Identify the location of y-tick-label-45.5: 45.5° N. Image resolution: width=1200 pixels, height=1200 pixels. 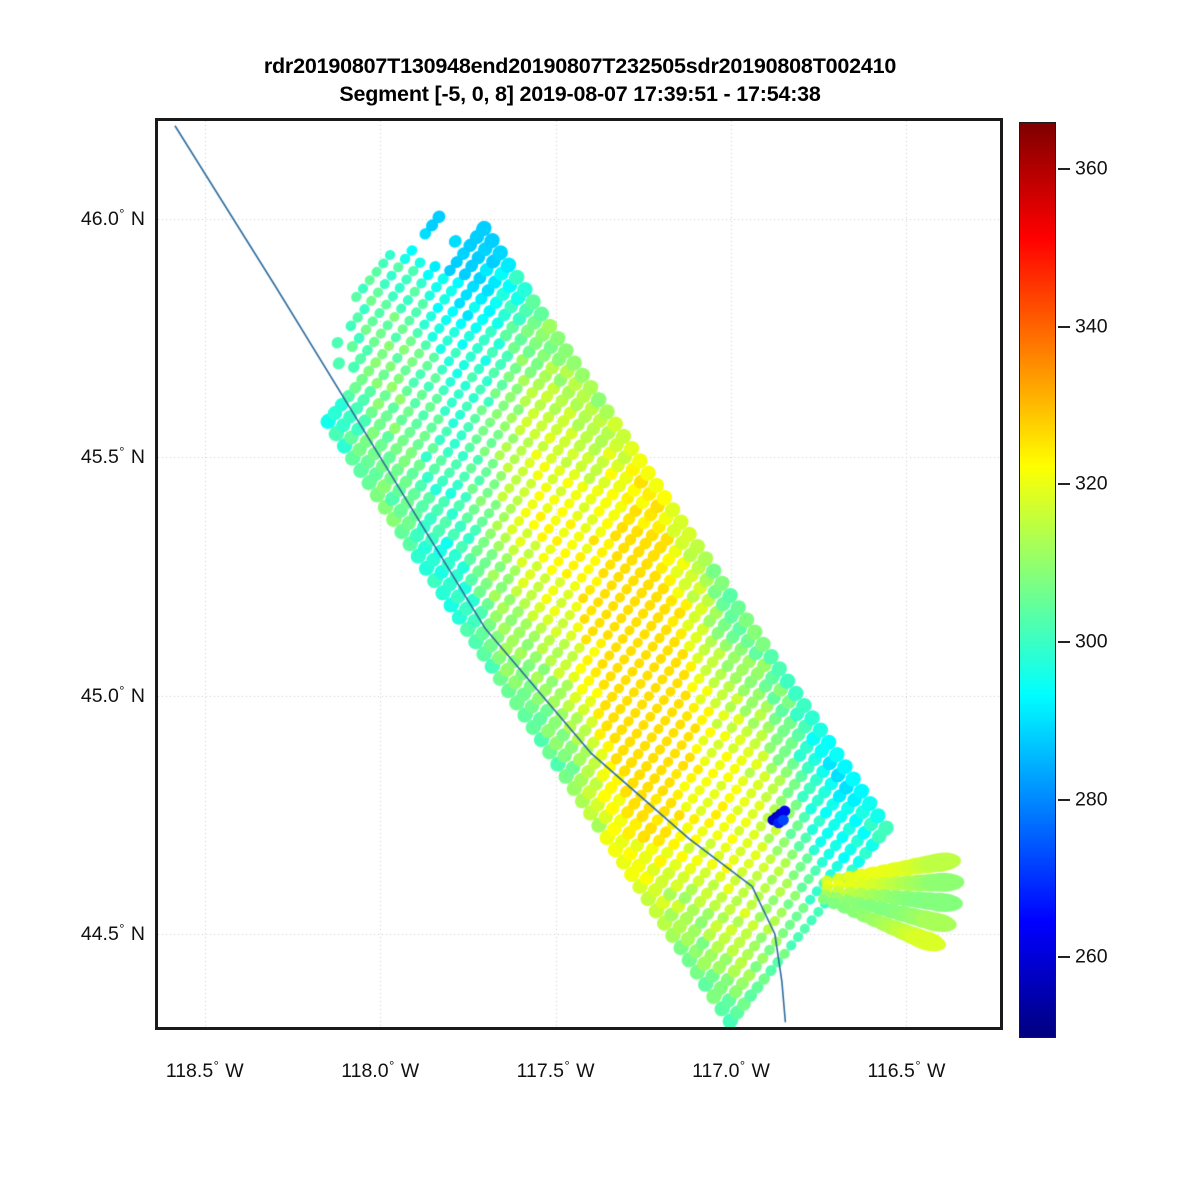
(112, 456).